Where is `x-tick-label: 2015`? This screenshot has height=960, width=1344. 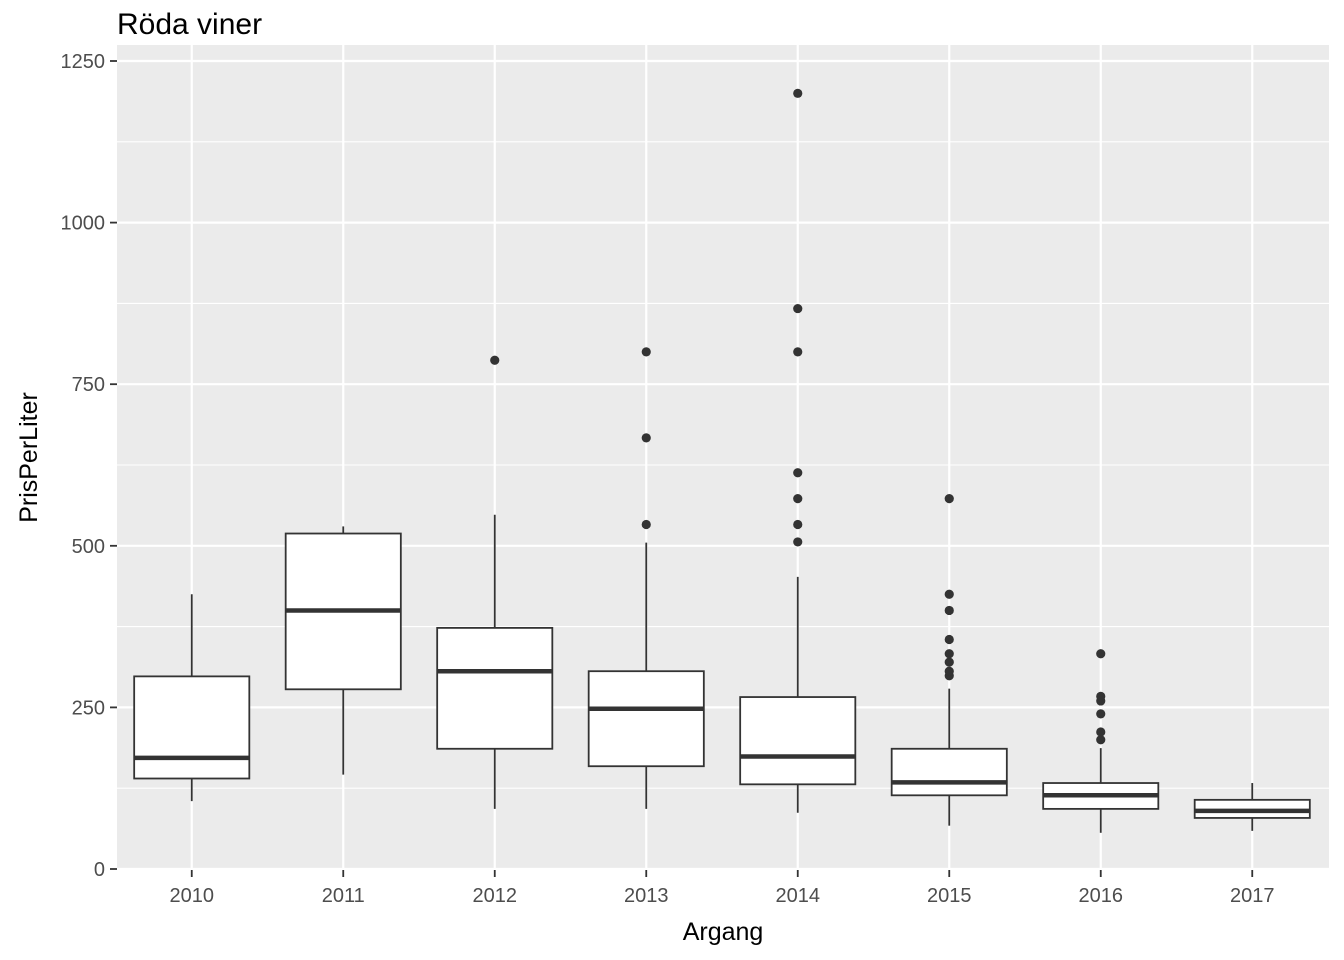 x-tick-label: 2015 is located at coordinates (949, 896).